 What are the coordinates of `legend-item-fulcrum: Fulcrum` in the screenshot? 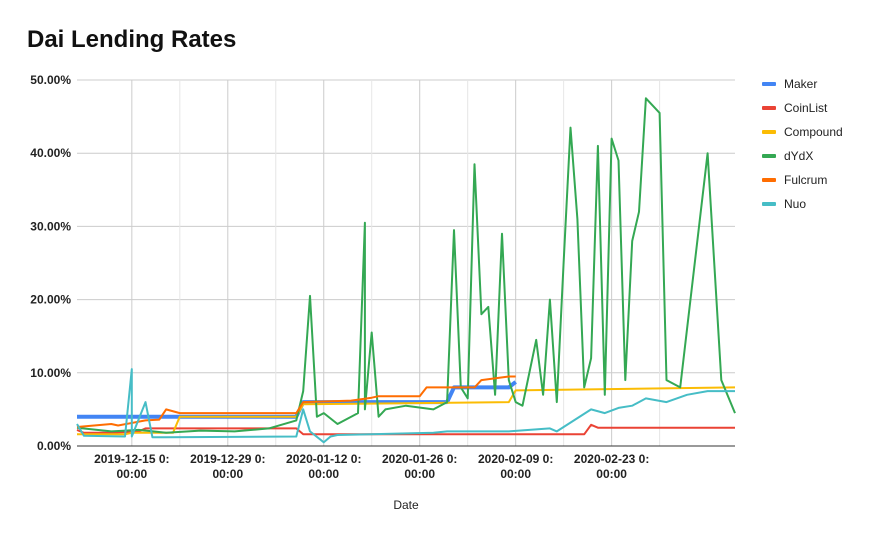 It's located at (802, 180).